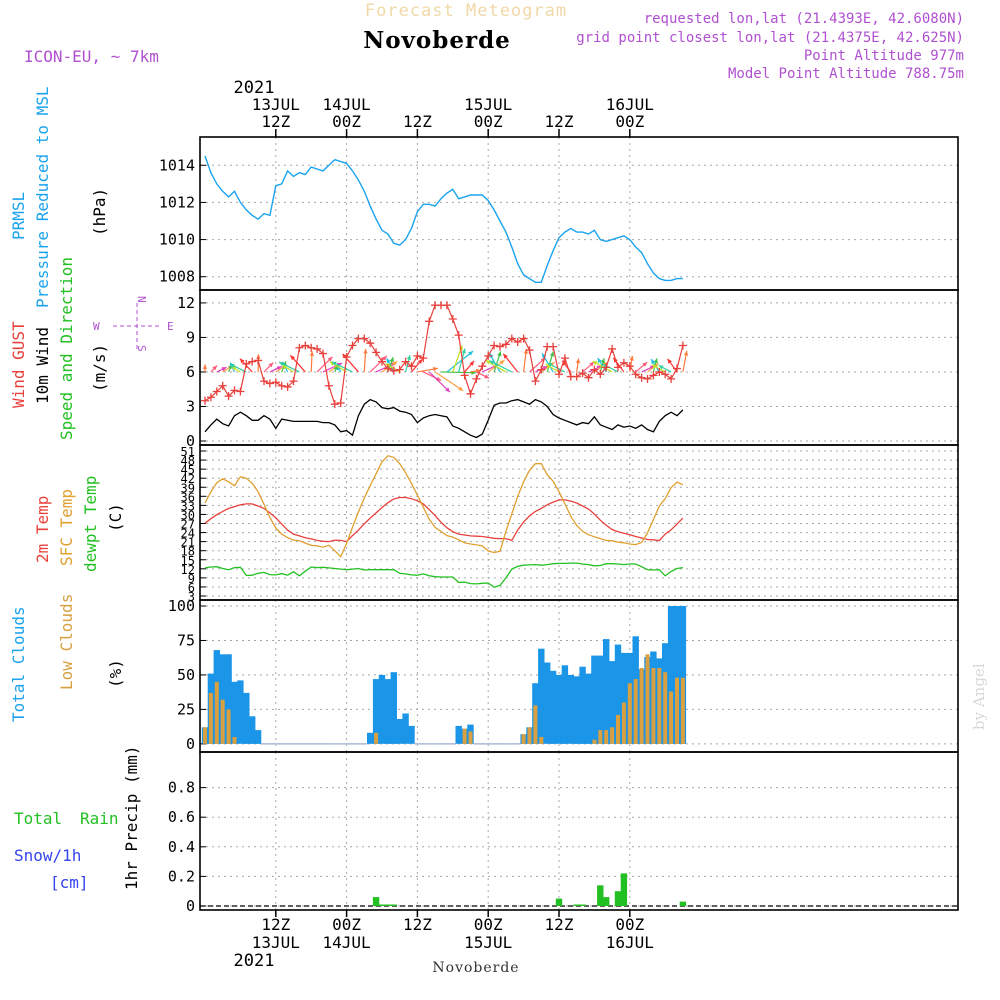  Describe the element at coordinates (188, 543) in the screenshot. I see `y-tick-label: 21` at that location.